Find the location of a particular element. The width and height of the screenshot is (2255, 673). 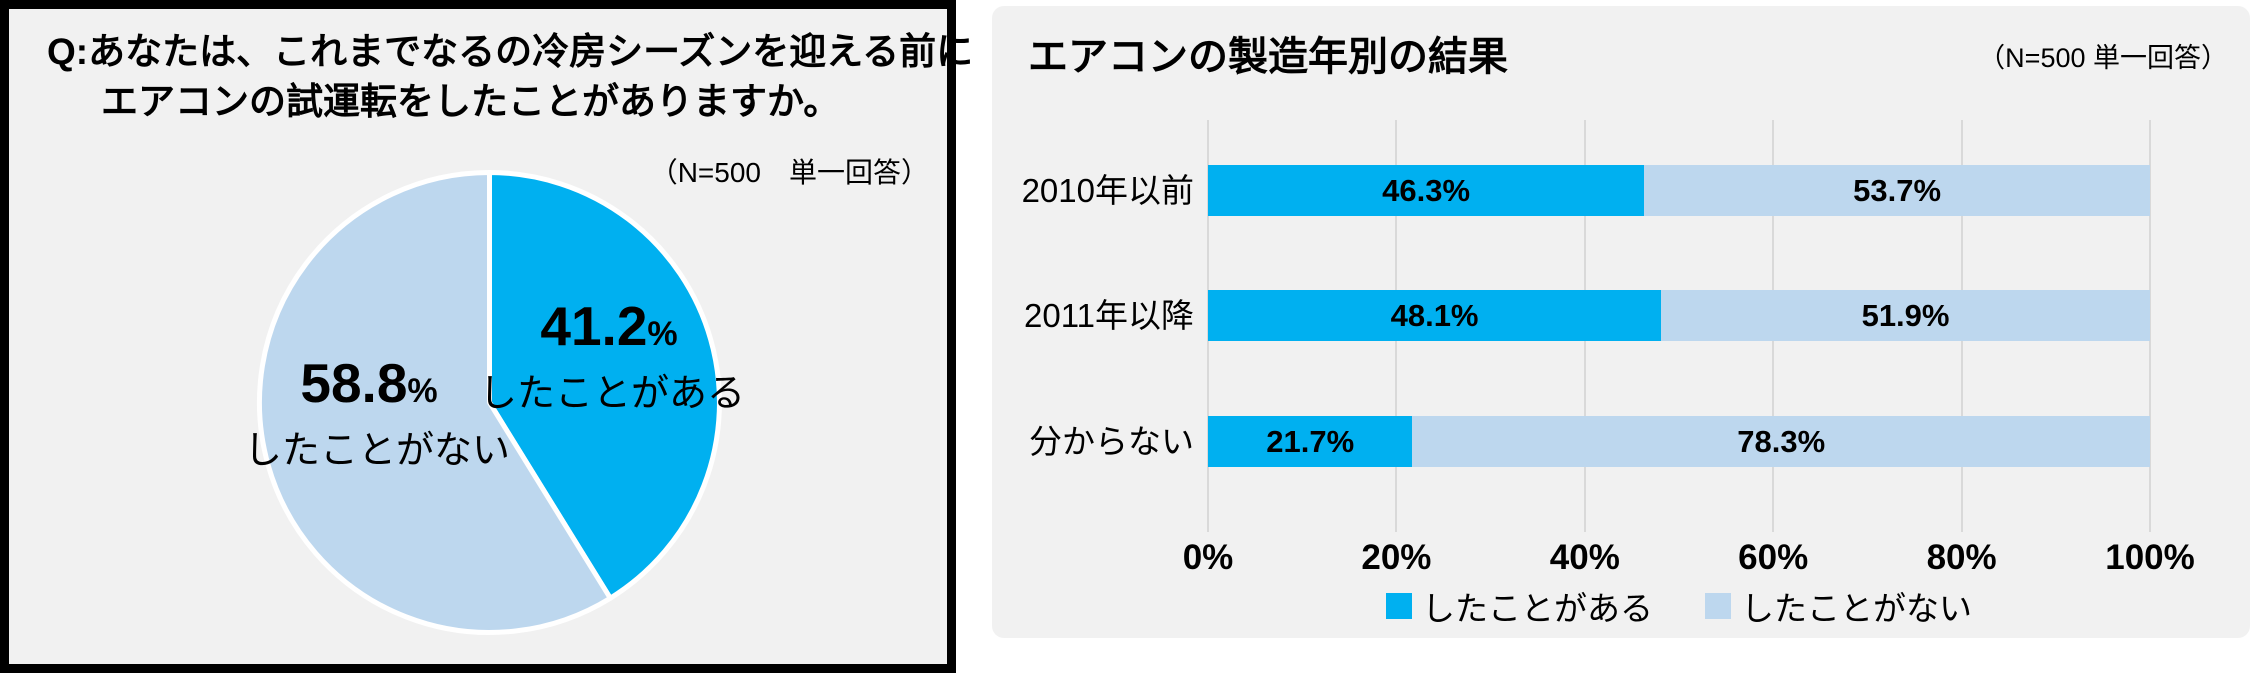

bar-segment-have-not-done: 53.7% is located at coordinates (1897, 190).